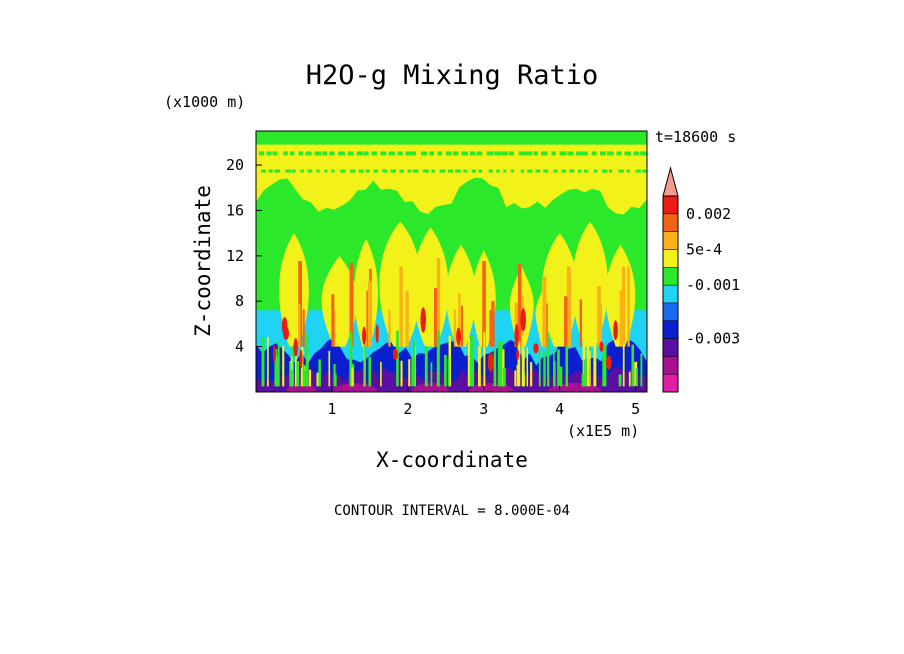 The image size is (904, 654). I want to click on plume, so click(461, 295).